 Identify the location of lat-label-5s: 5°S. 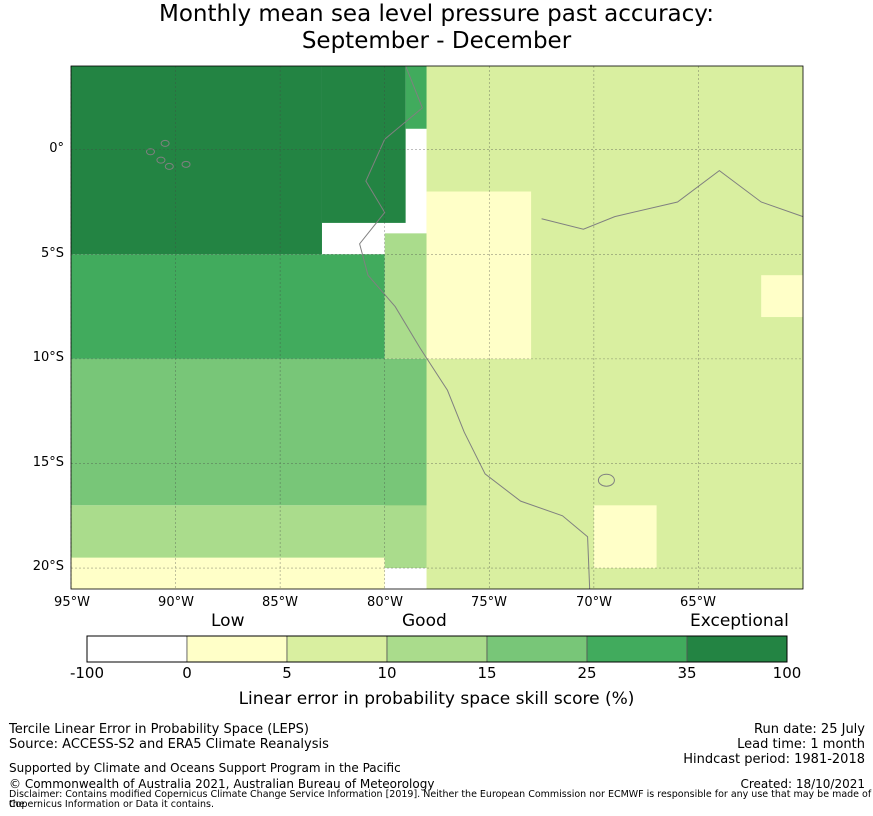
(52, 253).